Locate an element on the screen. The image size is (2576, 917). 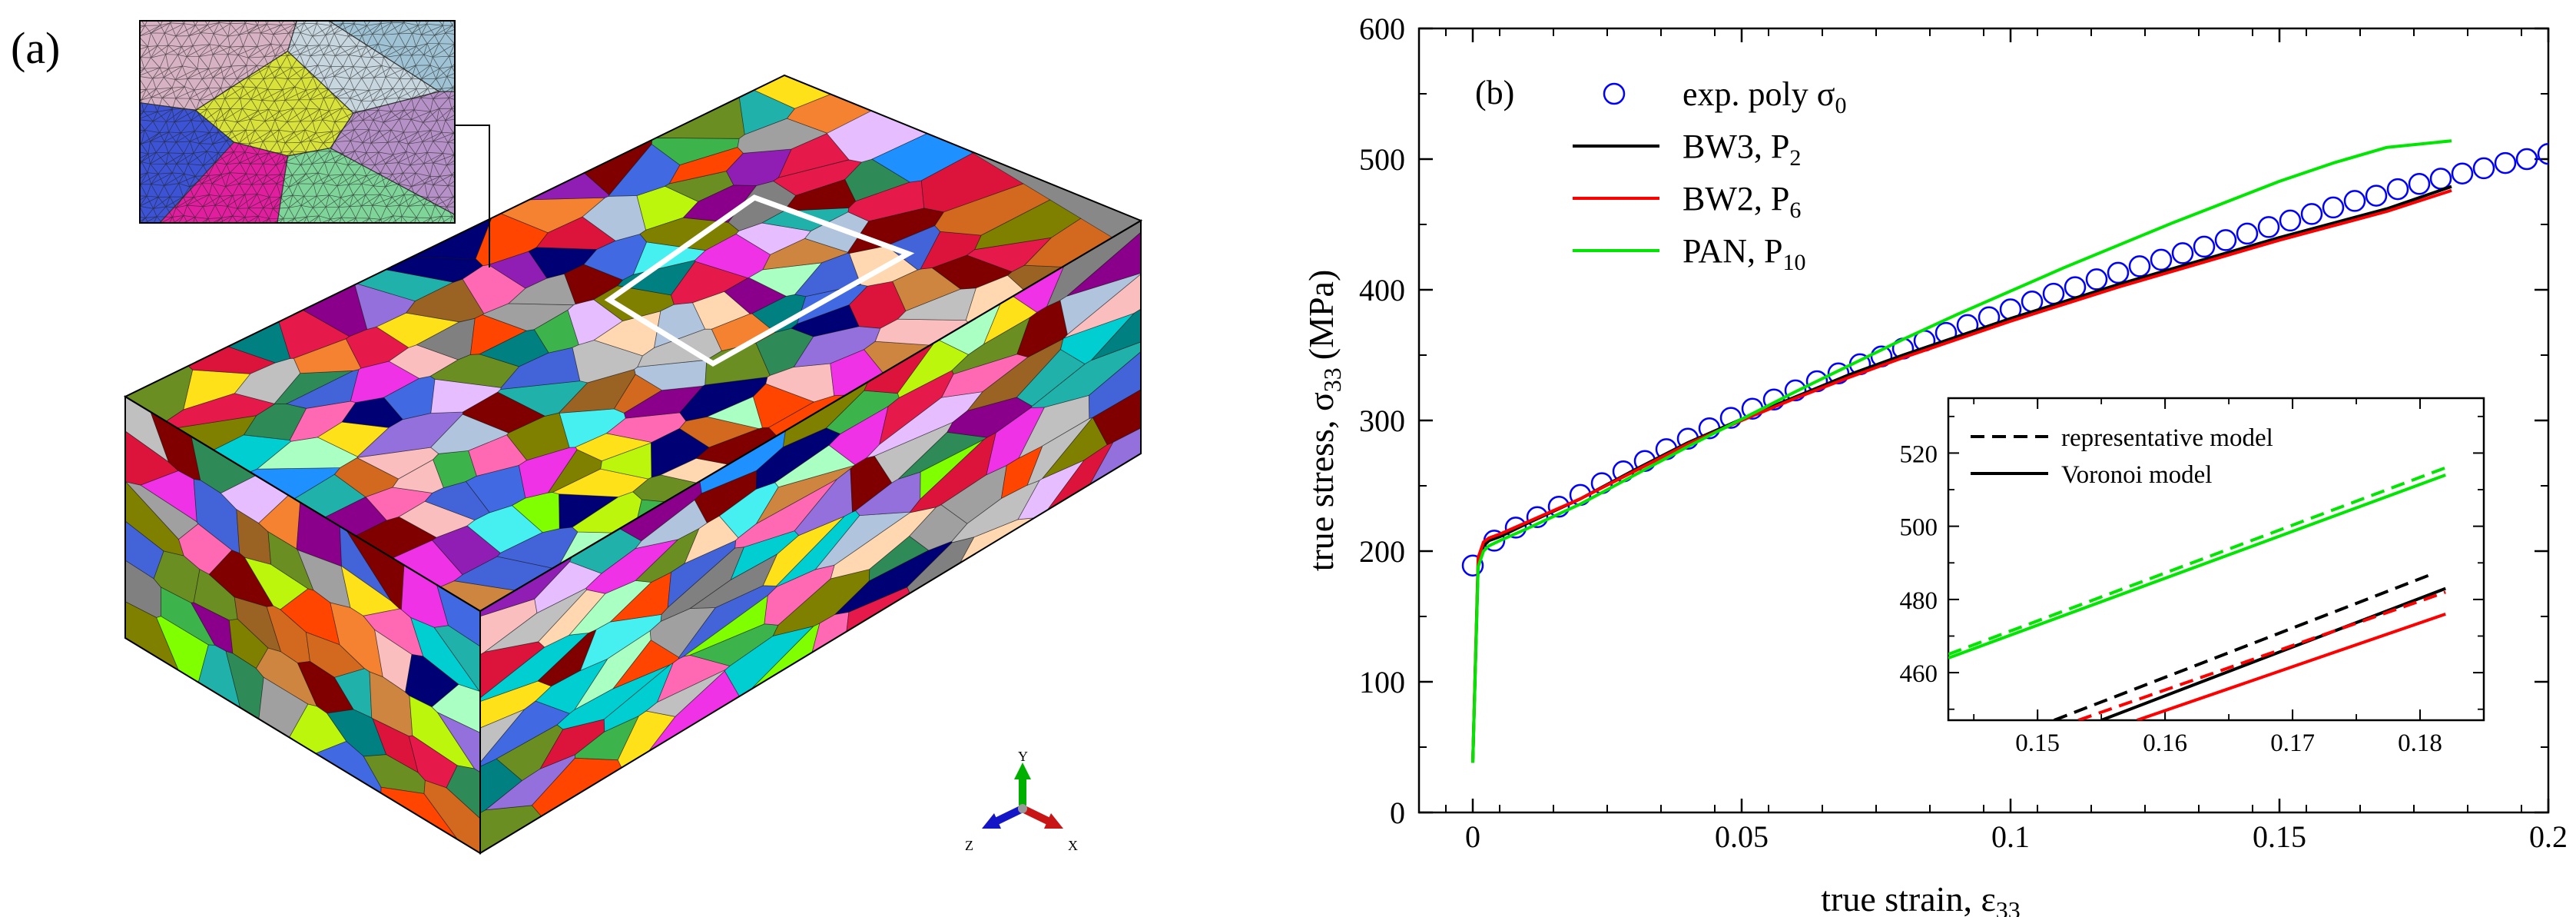
x-tick-label: 0.05 is located at coordinates (1742, 836).